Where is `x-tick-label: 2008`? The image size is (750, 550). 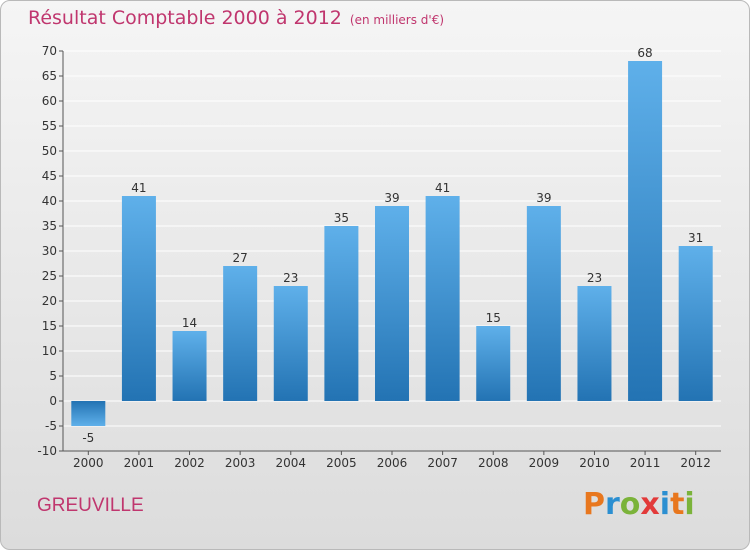 x-tick-label: 2008 is located at coordinates (493, 463).